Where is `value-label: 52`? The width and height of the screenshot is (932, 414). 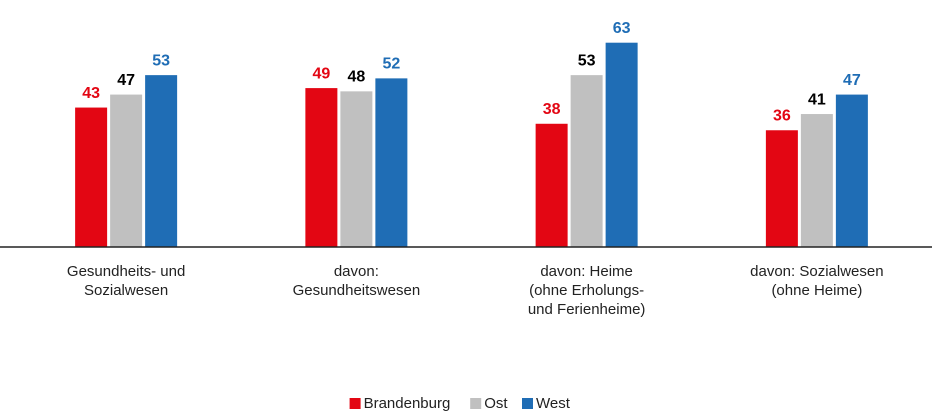 value-label: 52 is located at coordinates (391, 64).